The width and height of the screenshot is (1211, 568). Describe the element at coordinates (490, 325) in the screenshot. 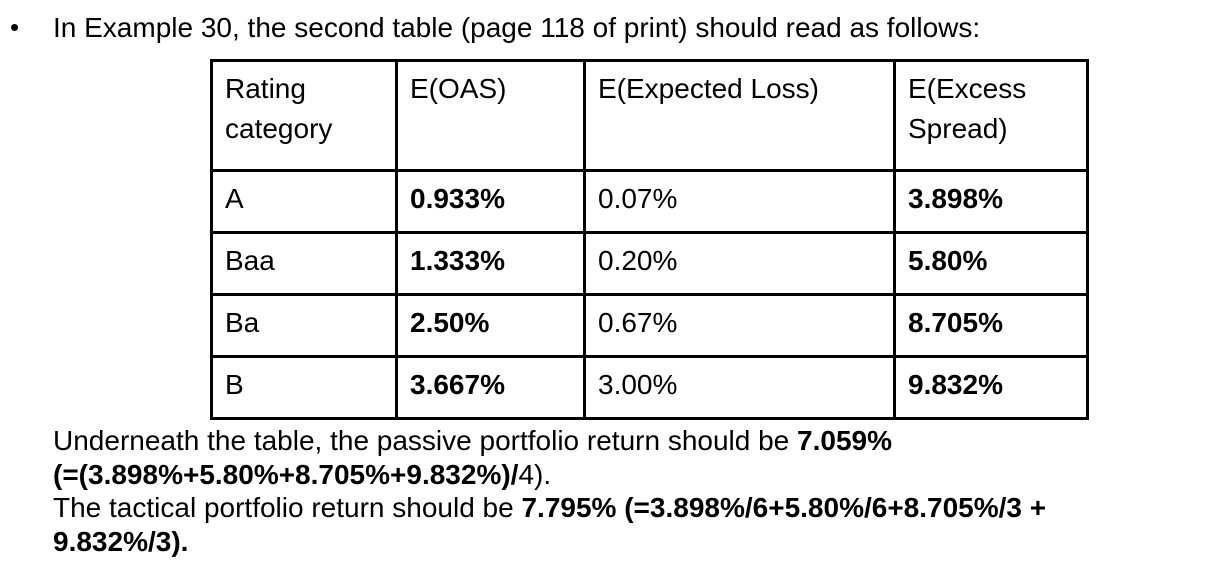

I see `cell-eoas: 2.50%` at that location.